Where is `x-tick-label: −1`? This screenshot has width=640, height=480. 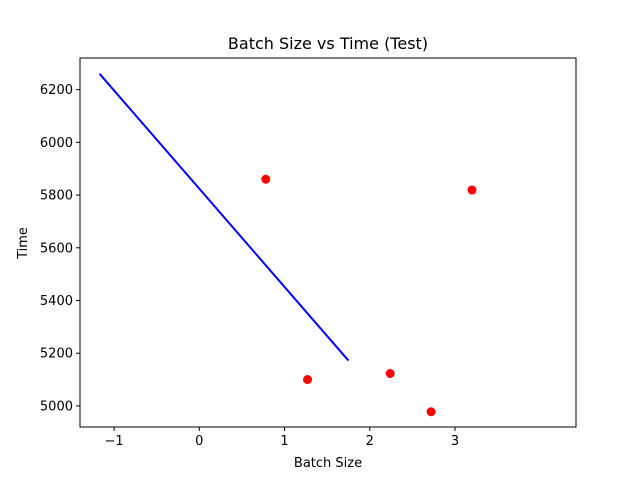 x-tick-label: −1 is located at coordinates (114, 441).